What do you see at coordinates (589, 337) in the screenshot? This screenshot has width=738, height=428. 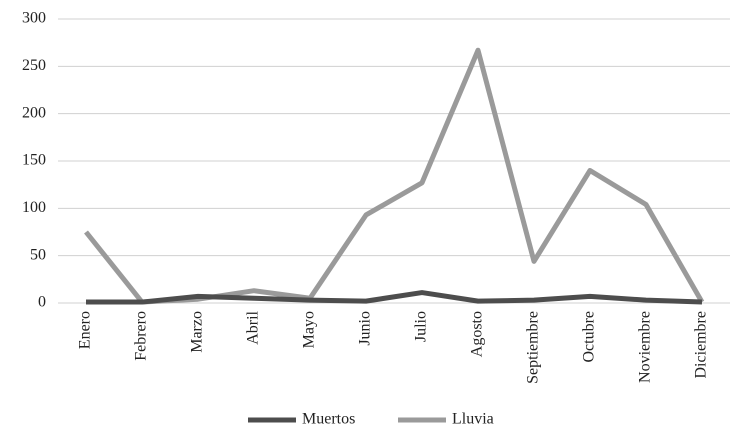 I see `x-tick-label: Octubre` at bounding box center [589, 337].